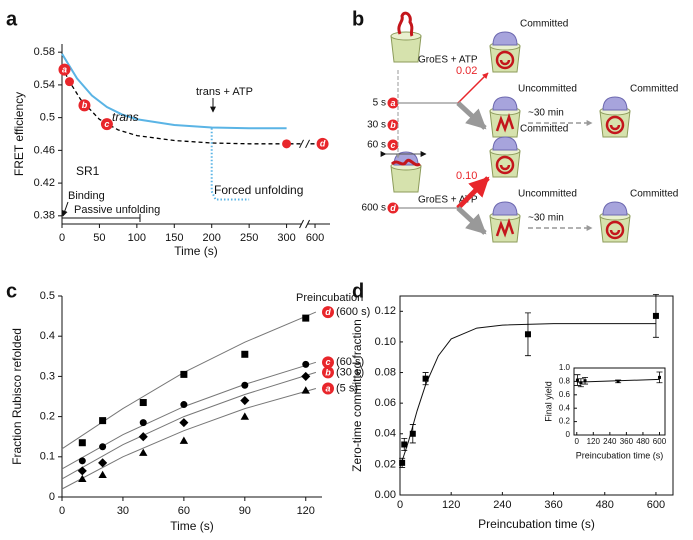  Describe the element at coordinates (565, 367) in the screenshot. I see `y-tick-label: 1.0` at that location.